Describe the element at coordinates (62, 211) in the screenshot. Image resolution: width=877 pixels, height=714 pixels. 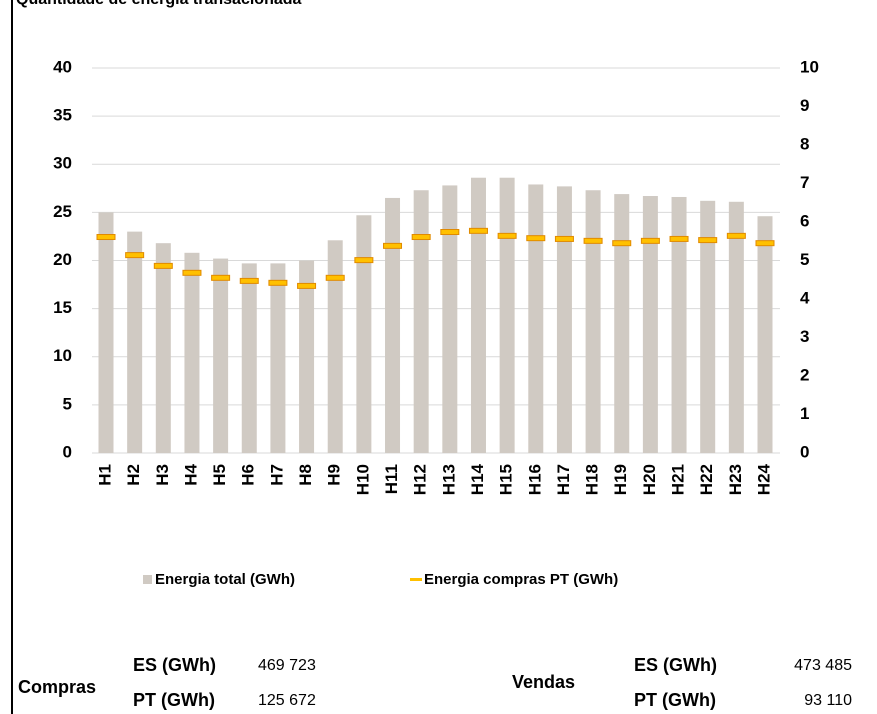
I see `y-tick-label: 25` at that location.